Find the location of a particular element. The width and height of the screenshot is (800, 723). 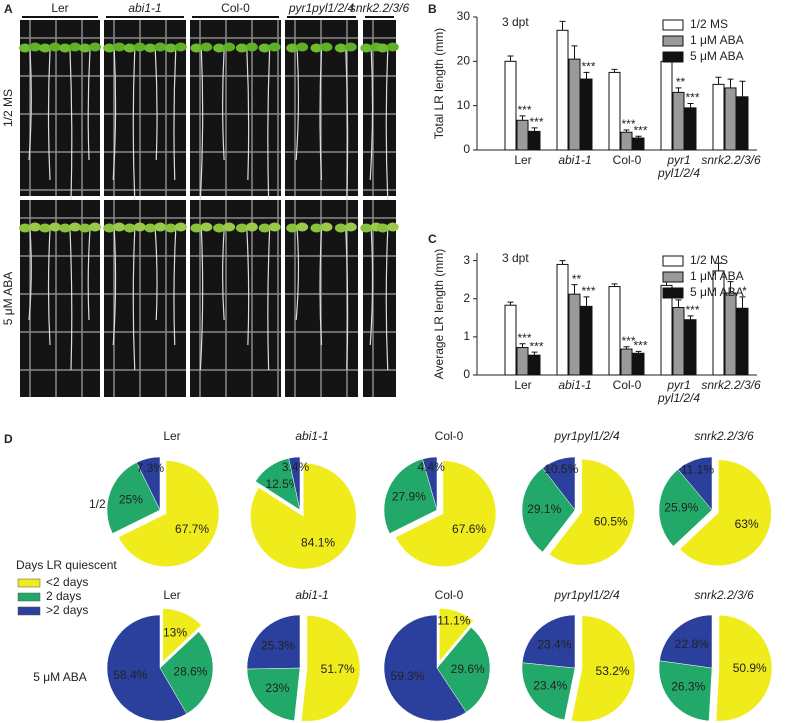

slice-label: 25.3% is located at coordinates (278, 646).